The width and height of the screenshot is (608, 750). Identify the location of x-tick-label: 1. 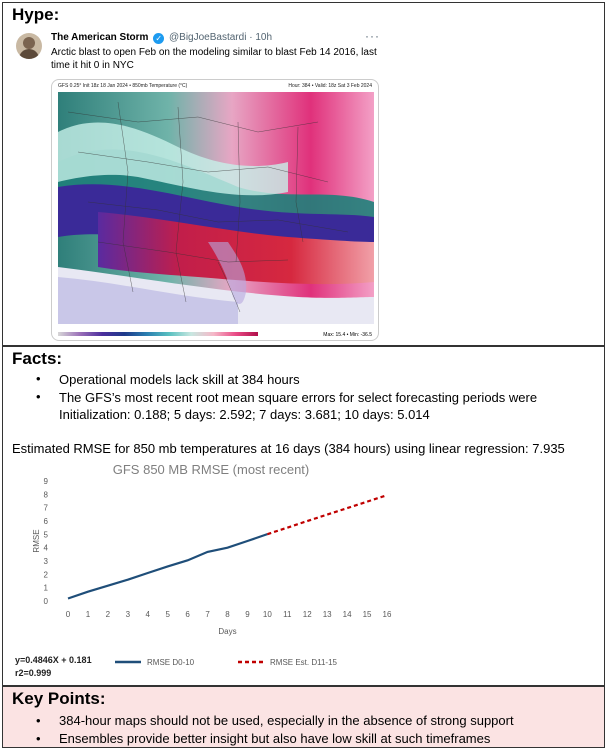
(88, 614).